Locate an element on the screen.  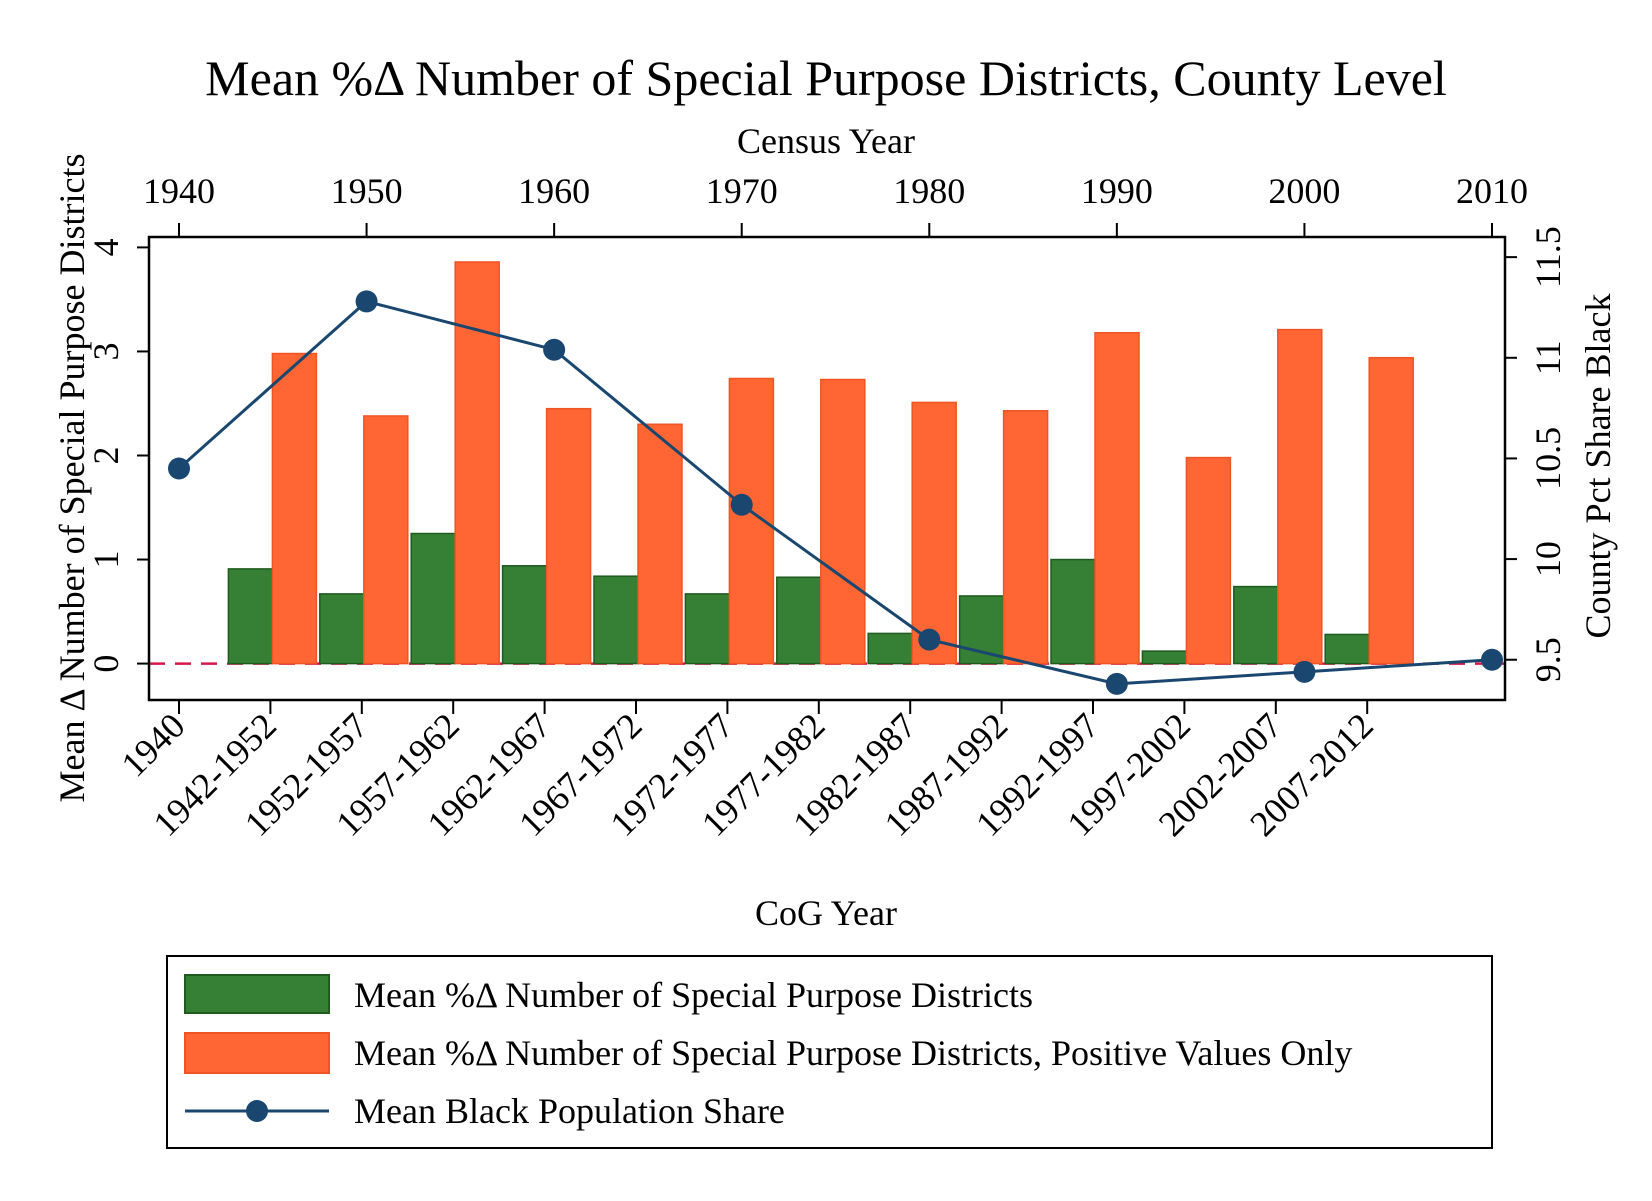
right-axis-tick-label: 11 is located at coordinates (1548, 357).